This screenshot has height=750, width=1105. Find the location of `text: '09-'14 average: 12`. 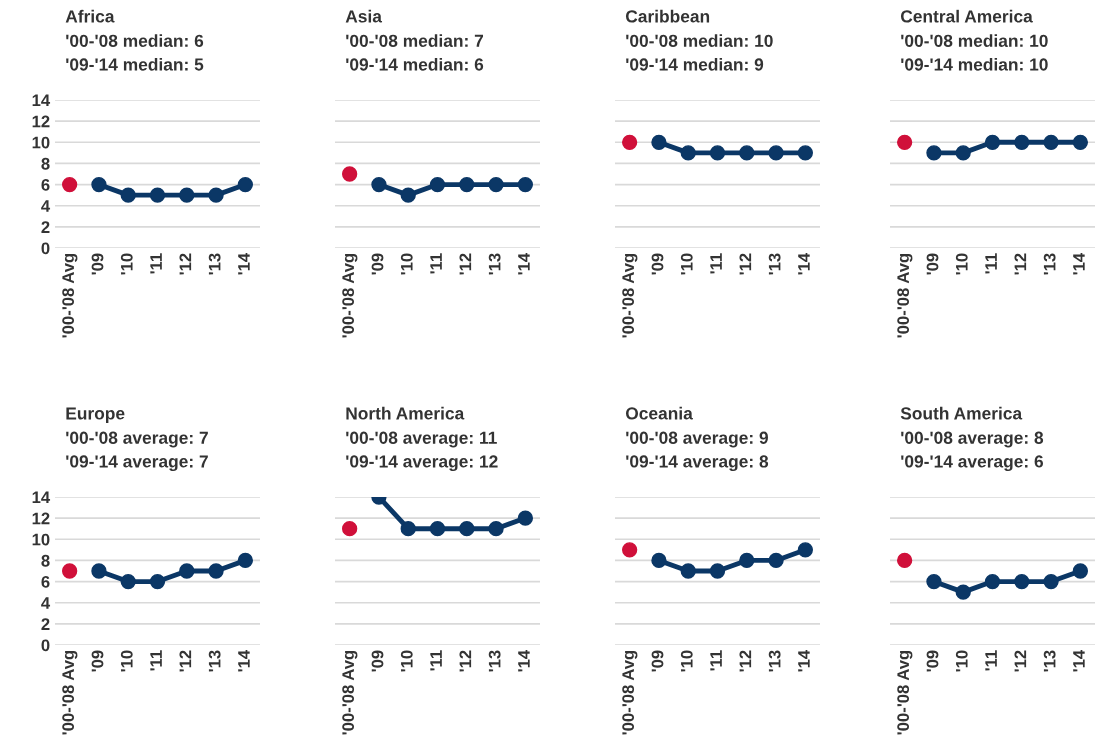

text: '09-'14 average: 12 is located at coordinates (422, 463).